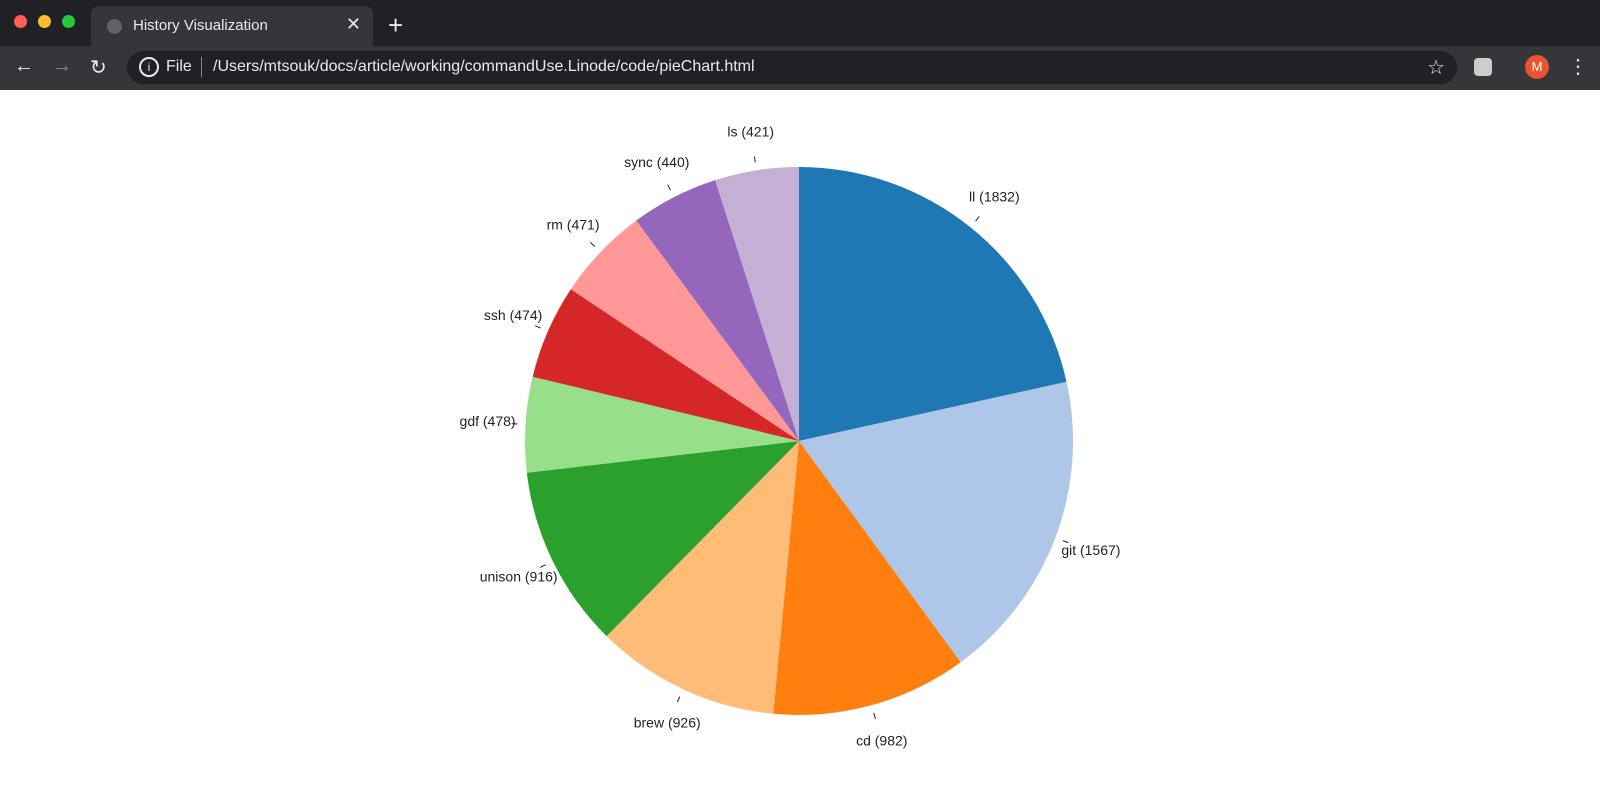 Image resolution: width=1600 pixels, height=793 pixels. What do you see at coordinates (44, 21) in the screenshot?
I see `minimize-window` at bounding box center [44, 21].